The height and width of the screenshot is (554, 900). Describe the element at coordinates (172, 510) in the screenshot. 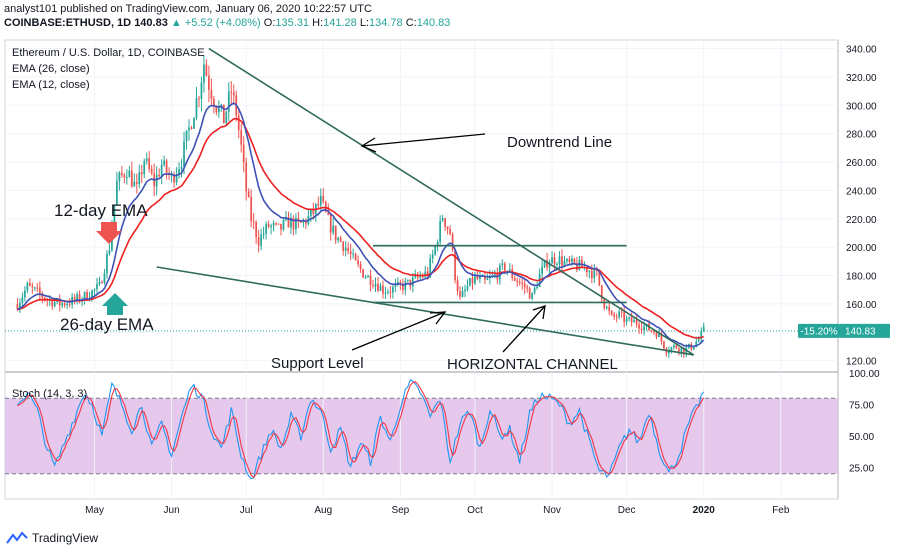

I see `time-tick-label: Jun` at that location.